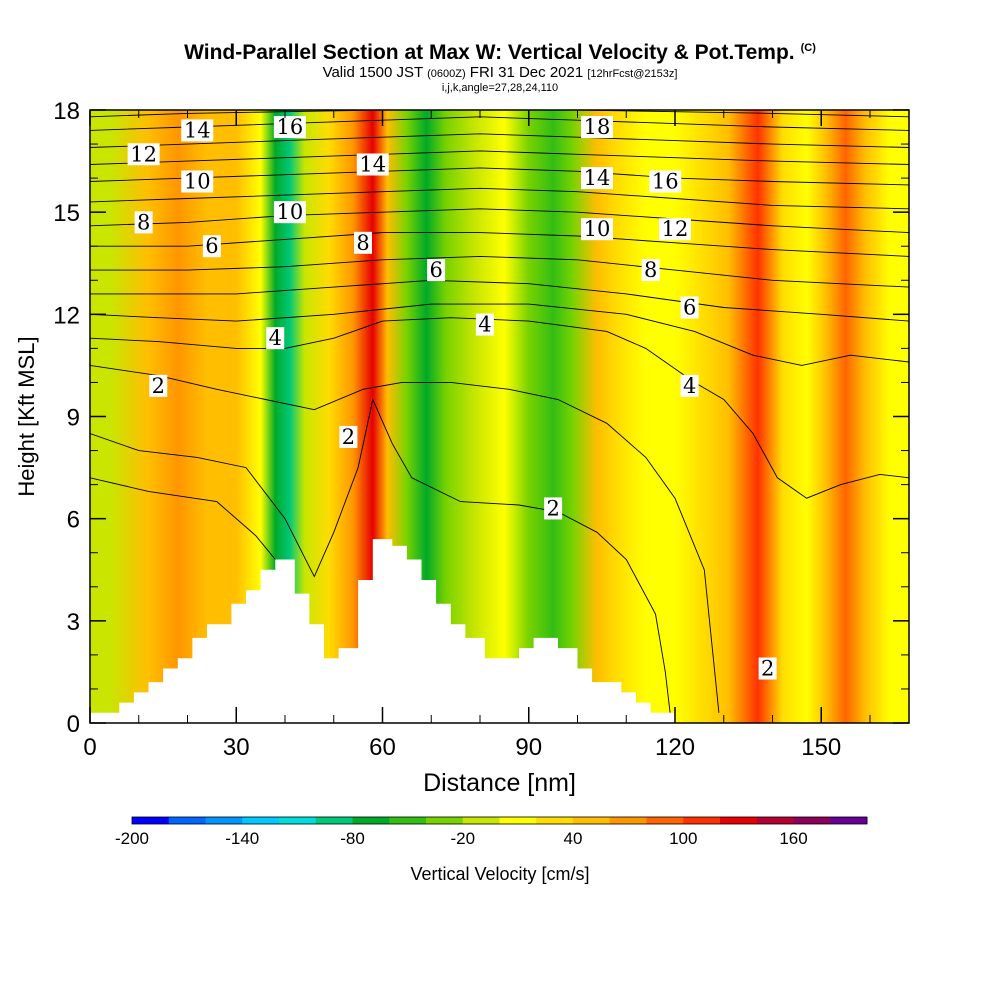  What do you see at coordinates (73, 724) in the screenshot?
I see `y-tick-label: 0` at bounding box center [73, 724].